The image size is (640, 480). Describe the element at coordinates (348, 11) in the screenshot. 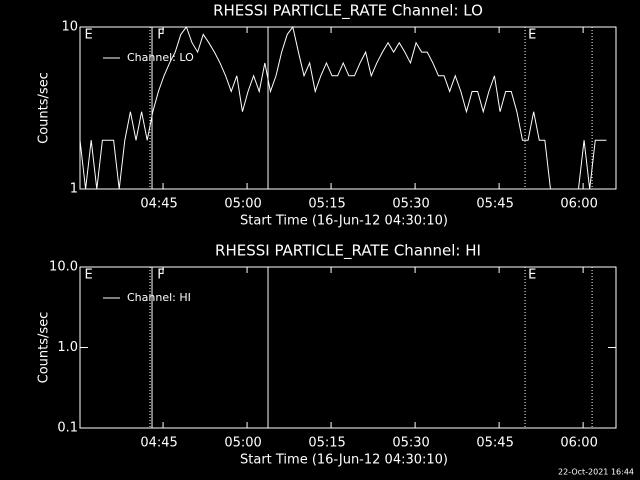

I see `chart-title: RHESSI PARTICLE_RATE Channel: LO` at that location.